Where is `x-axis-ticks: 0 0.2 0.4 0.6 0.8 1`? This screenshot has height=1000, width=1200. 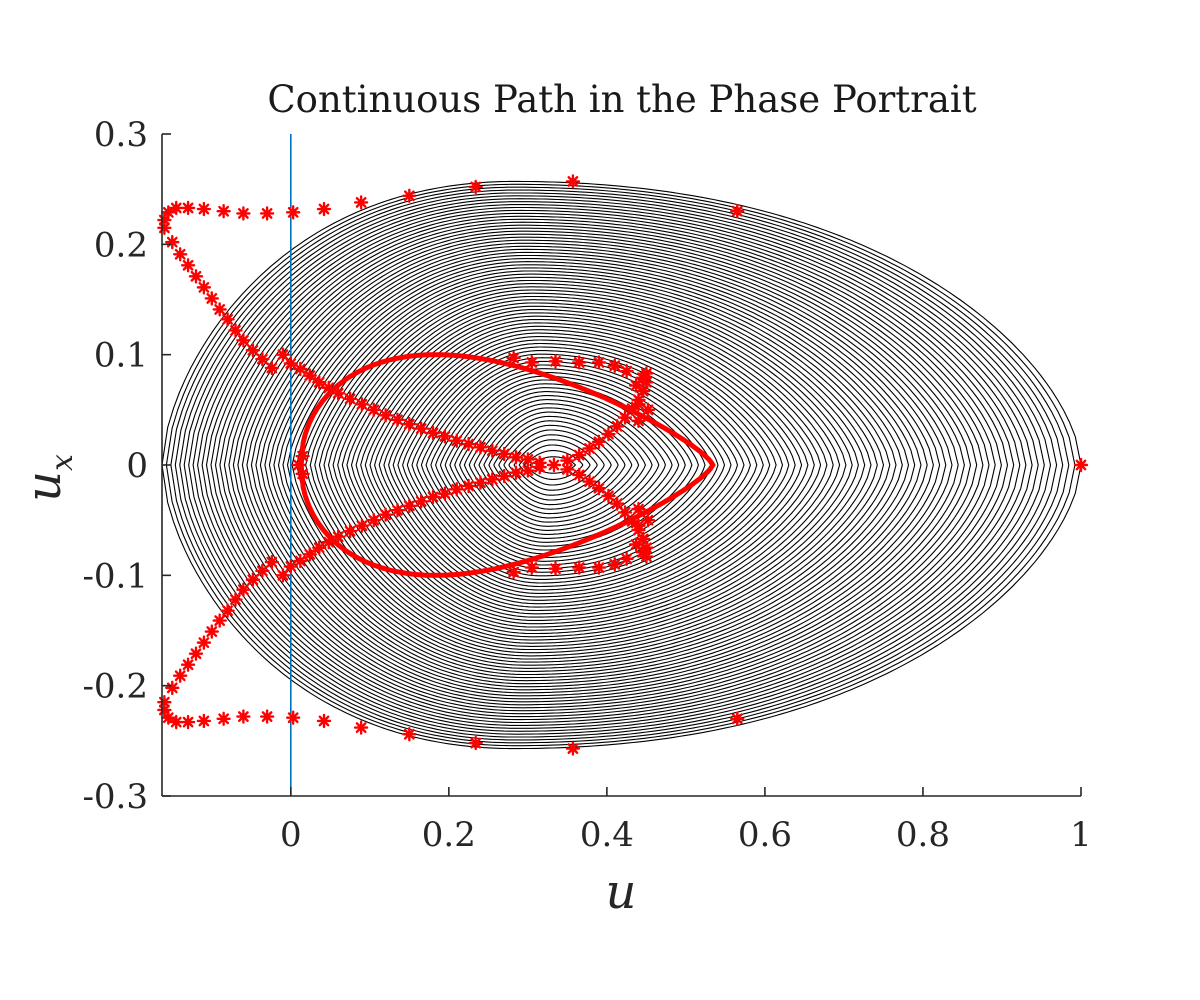
x-axis-ticks: 0 0.2 0.4 0.6 0.8 1 is located at coordinates (686, 821).